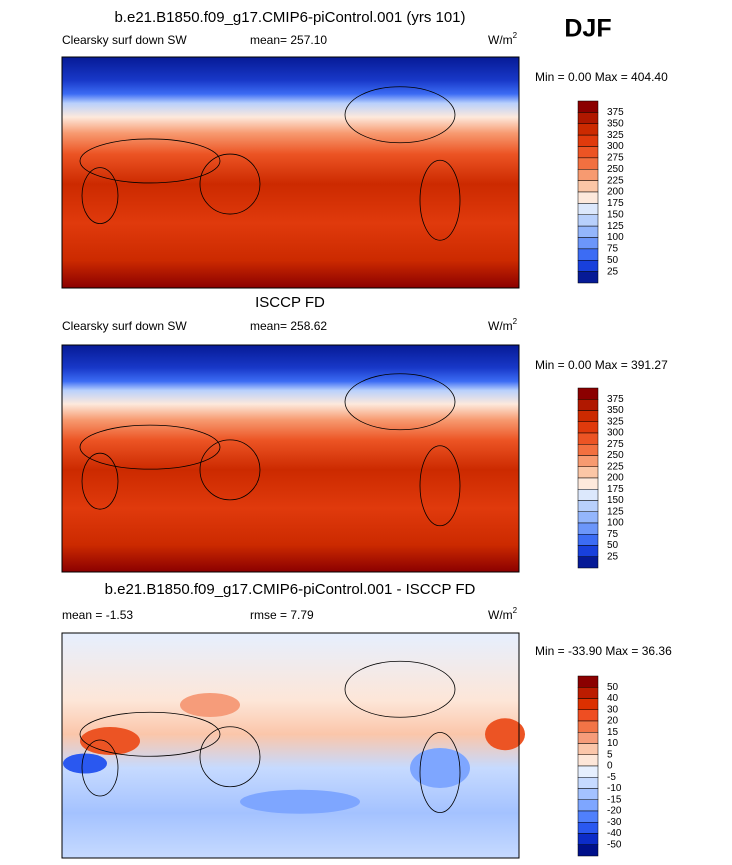 Image resolution: width=732 pixels, height=865 pixels. What do you see at coordinates (601, 365) in the screenshot?
I see `min-max: Min = 0.00 Max = 391.27` at bounding box center [601, 365].